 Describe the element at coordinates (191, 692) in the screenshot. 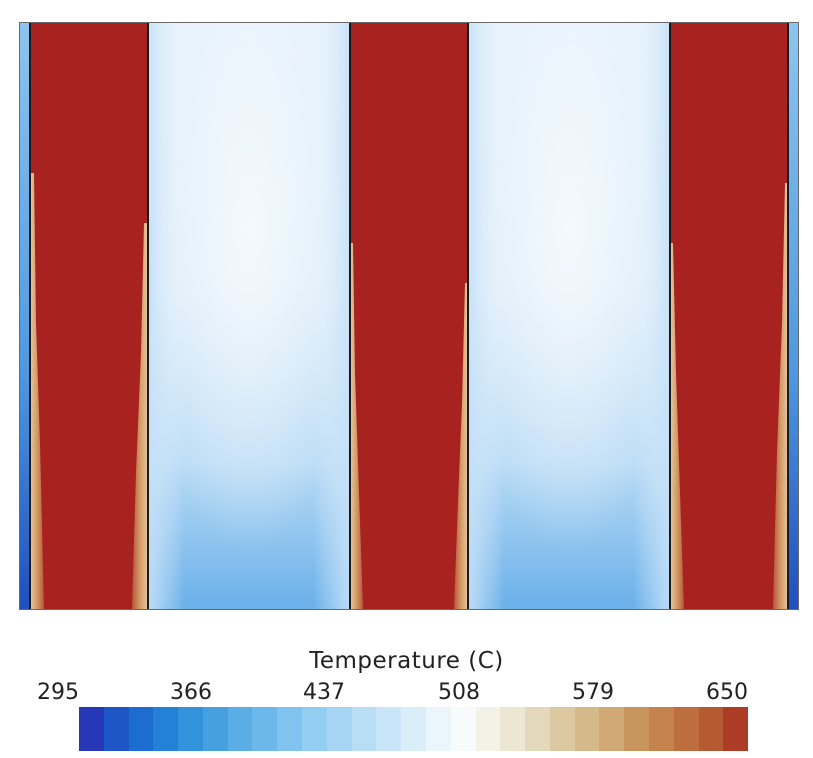

I see `colorbar-tick-label: 366` at that location.